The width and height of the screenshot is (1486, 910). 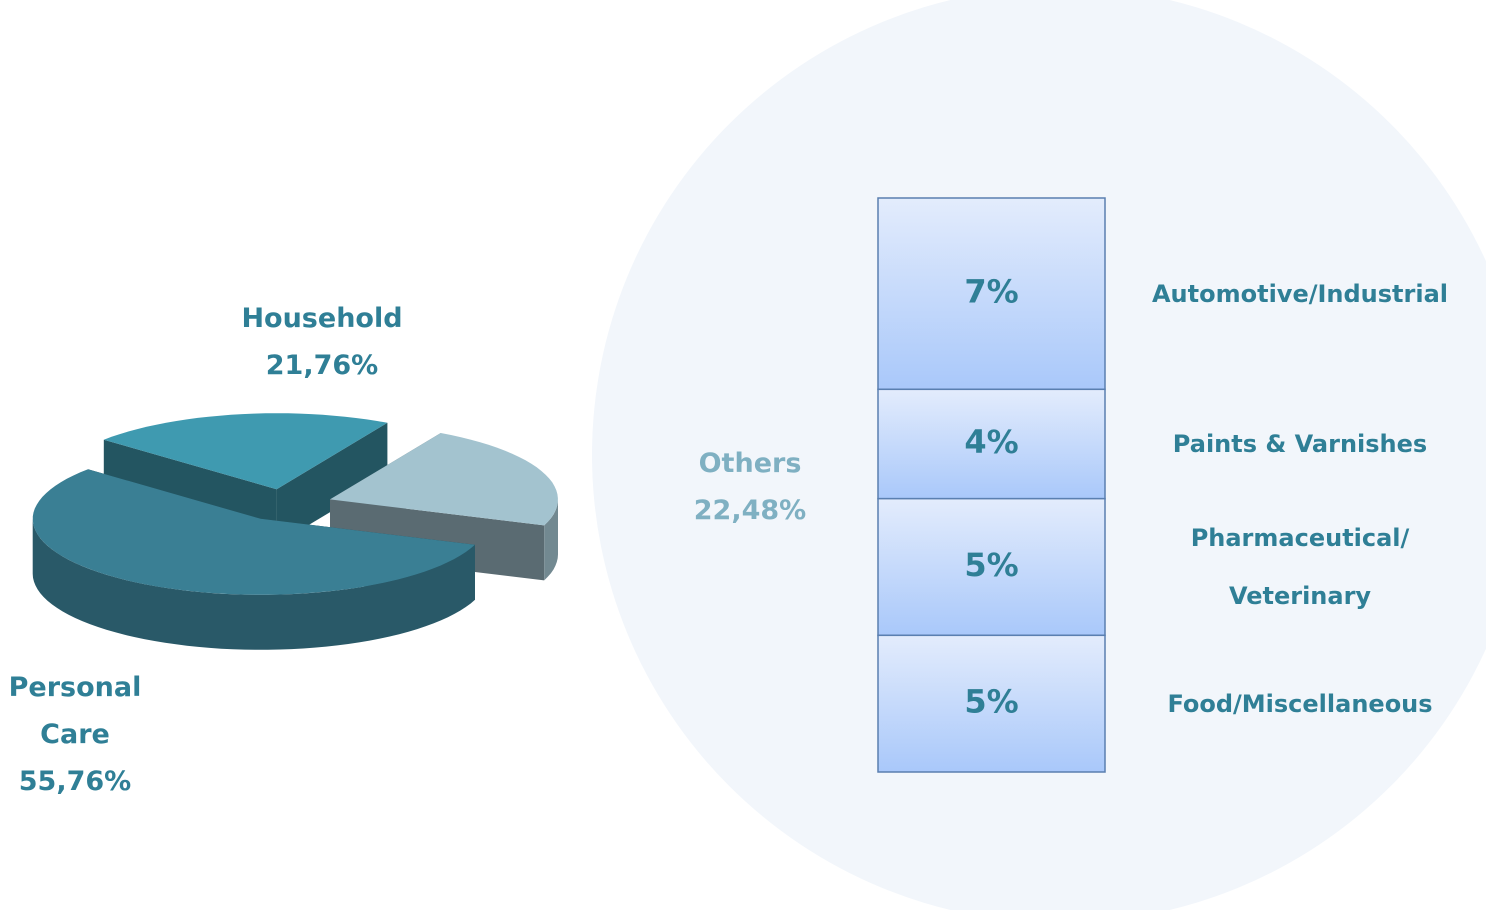 What do you see at coordinates (1300, 444) in the screenshot?
I see `category-label: Paints & Varnishes` at bounding box center [1300, 444].